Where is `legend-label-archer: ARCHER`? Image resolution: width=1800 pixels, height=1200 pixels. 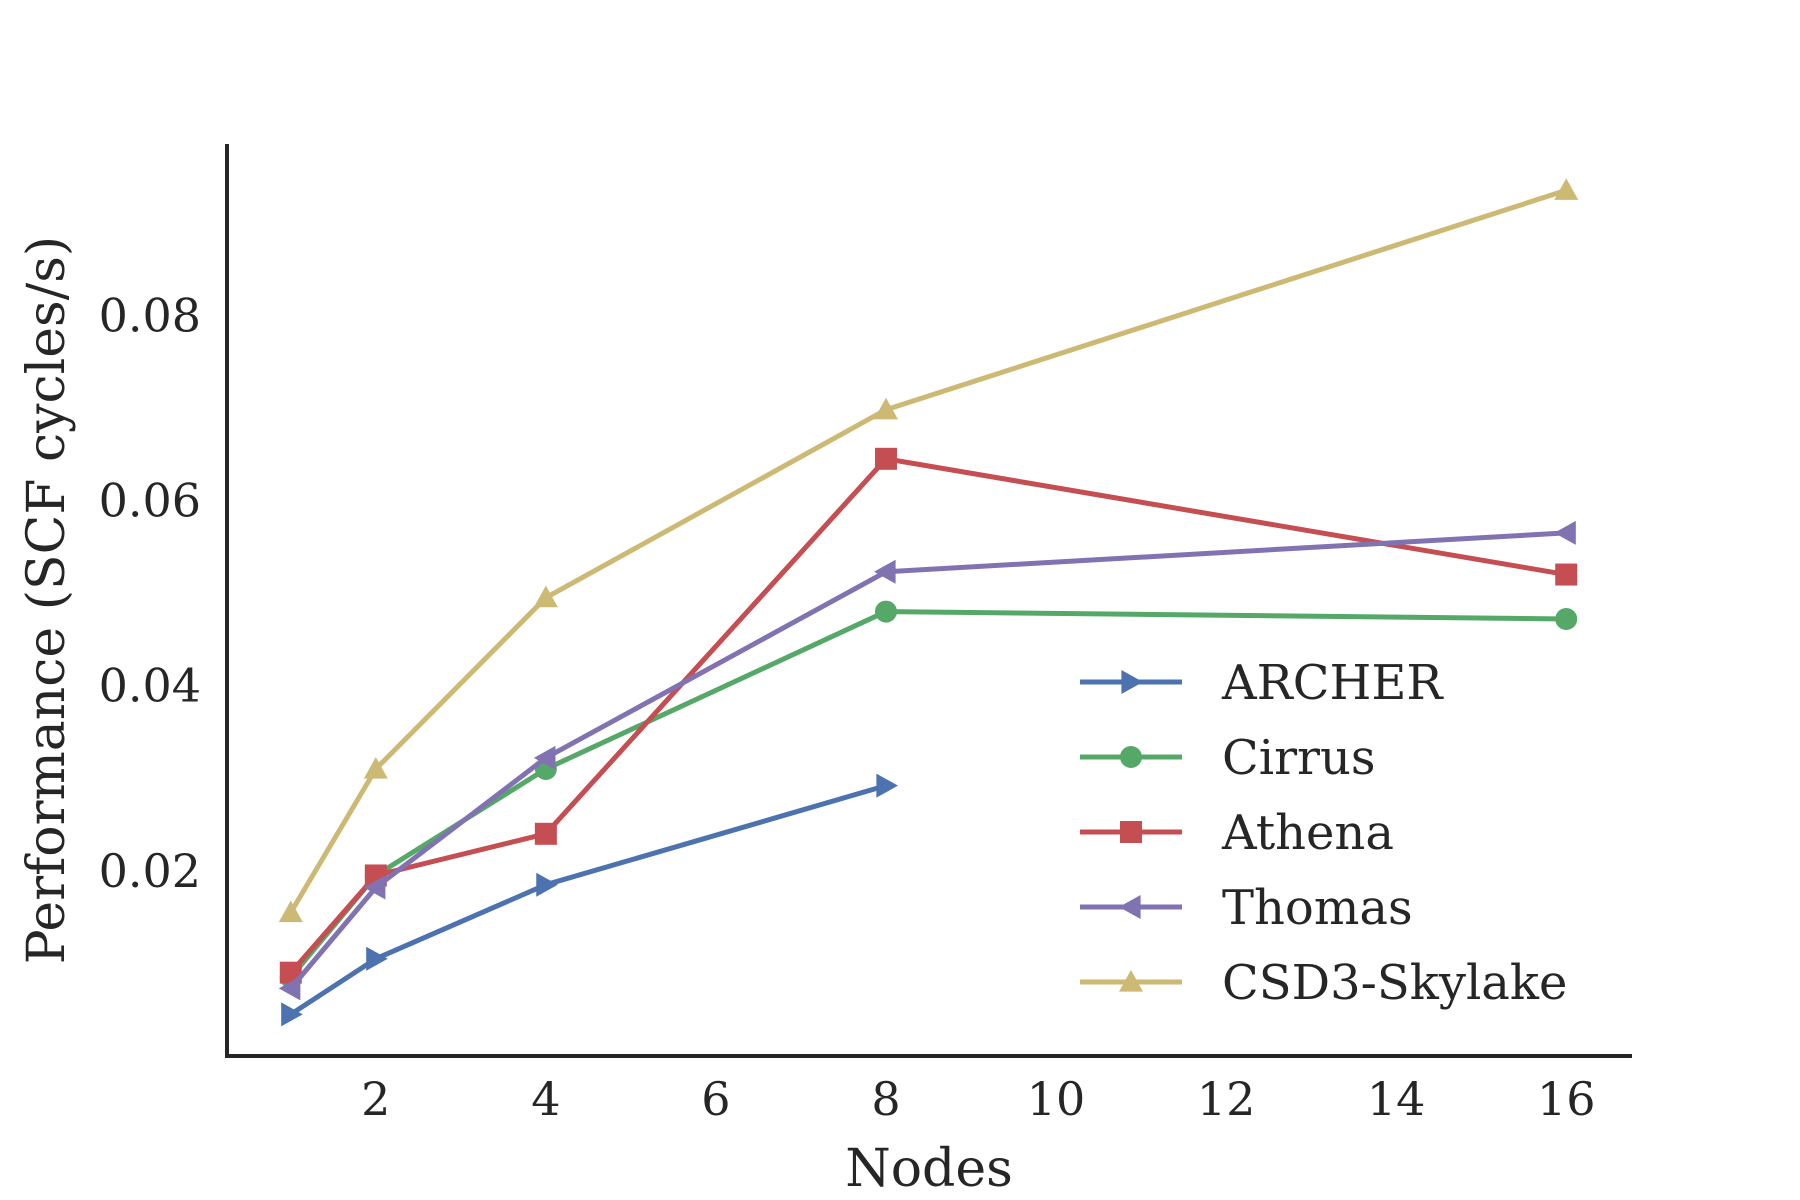
legend-label-archer: ARCHER is located at coordinates (1332, 683).